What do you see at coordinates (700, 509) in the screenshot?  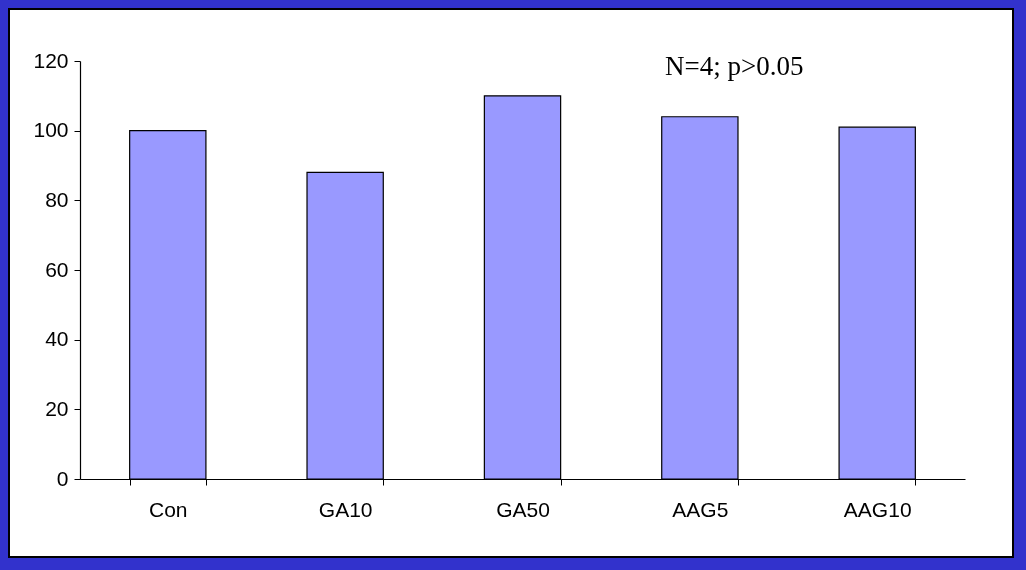 I see `x-tick-label: AAG5` at bounding box center [700, 509].